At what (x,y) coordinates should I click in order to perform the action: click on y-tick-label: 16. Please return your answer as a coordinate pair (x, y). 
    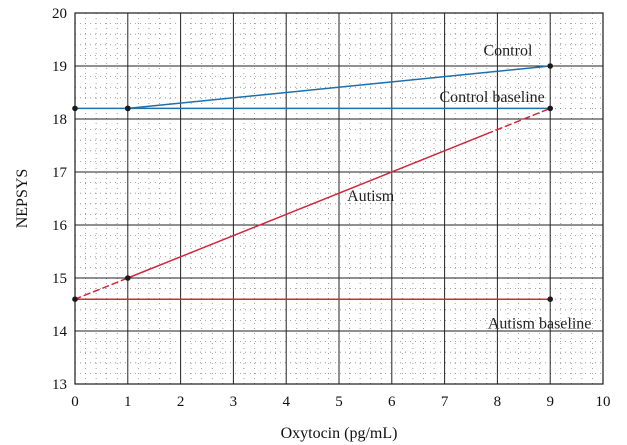
    Looking at the image, I should click on (60, 226).